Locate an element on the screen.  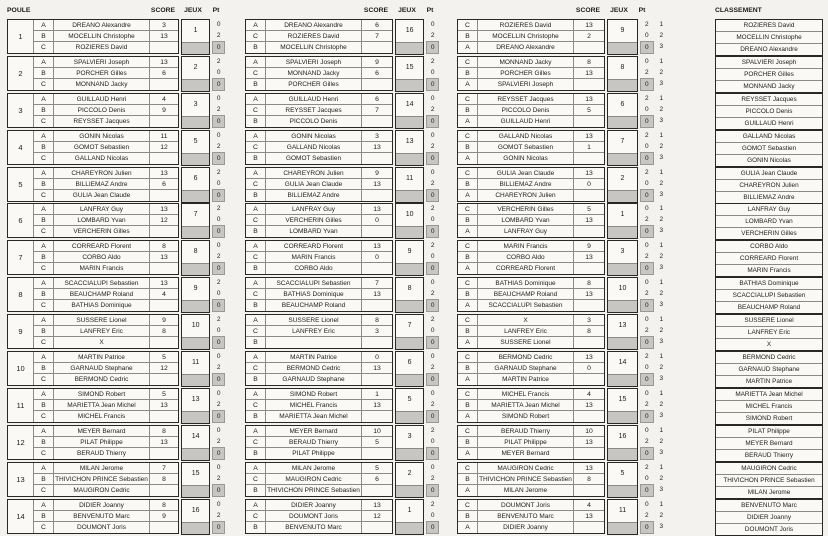
player-name: LANFREY Eric is located at coordinates (526, 332).